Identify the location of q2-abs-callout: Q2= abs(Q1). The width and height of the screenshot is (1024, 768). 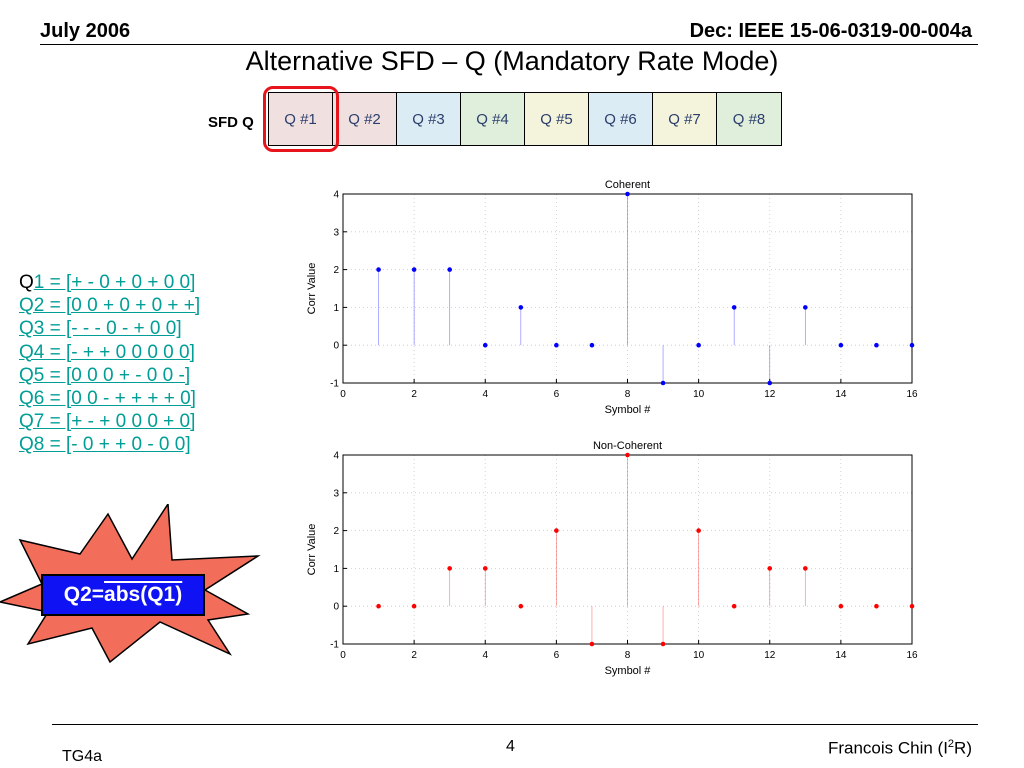
(123, 595).